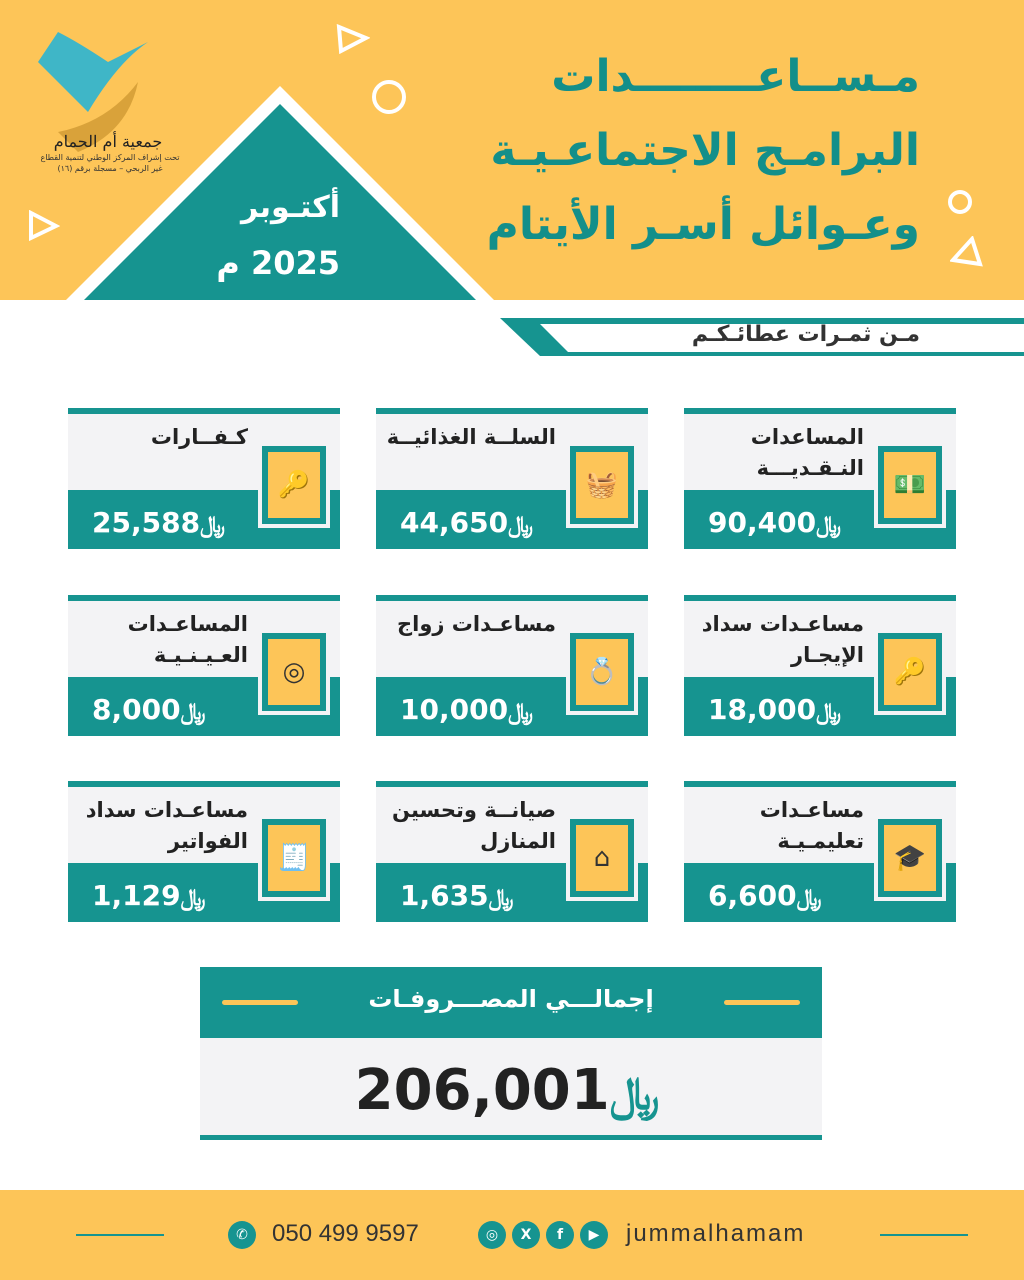 Image resolution: width=1024 pixels, height=1280 pixels. I want to click on facebook-icon: f, so click(560, 1235).